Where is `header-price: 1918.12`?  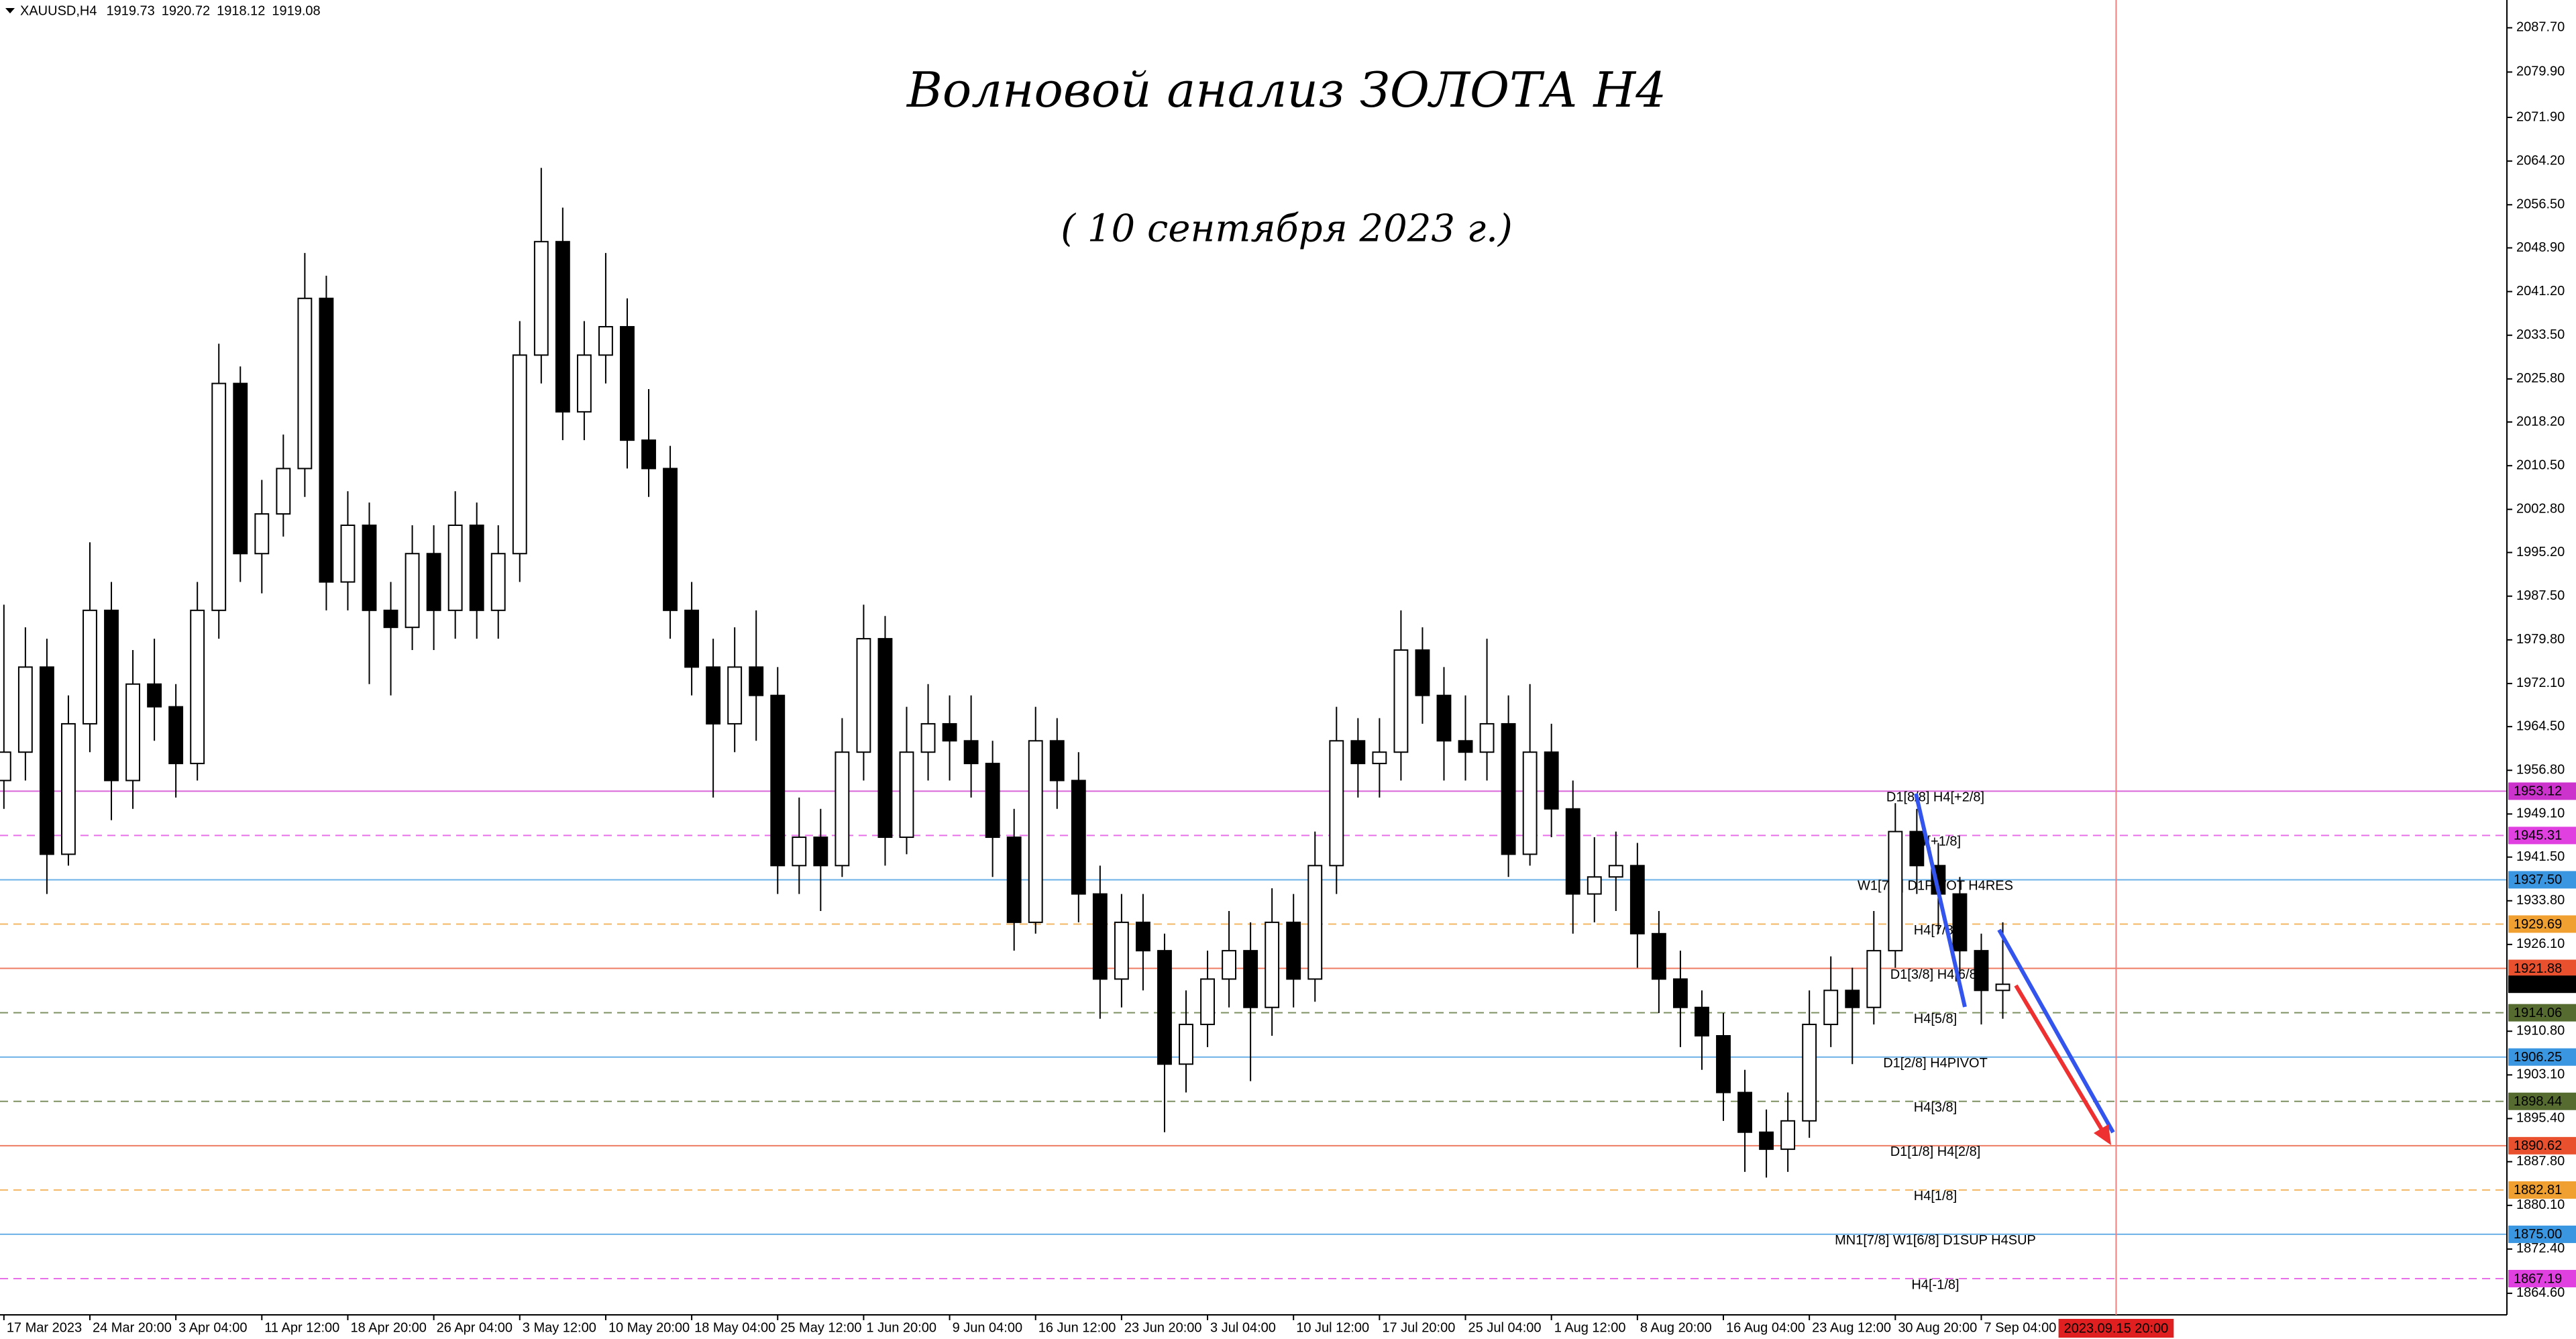
header-price: 1918.12 is located at coordinates (241, 10).